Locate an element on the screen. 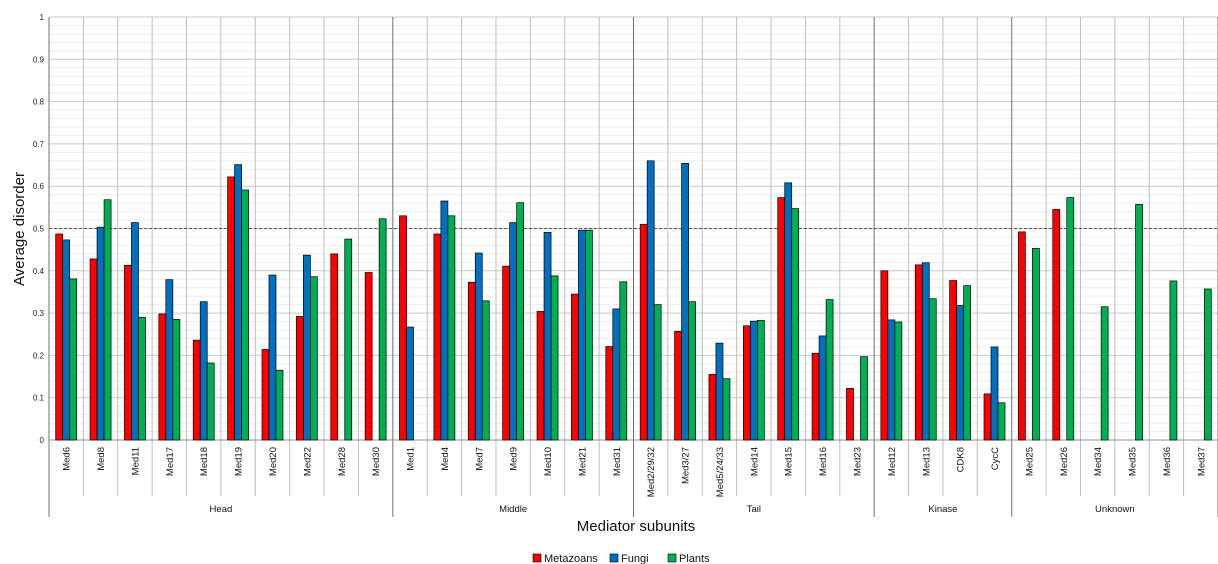  category-label: Med20 is located at coordinates (273, 461).